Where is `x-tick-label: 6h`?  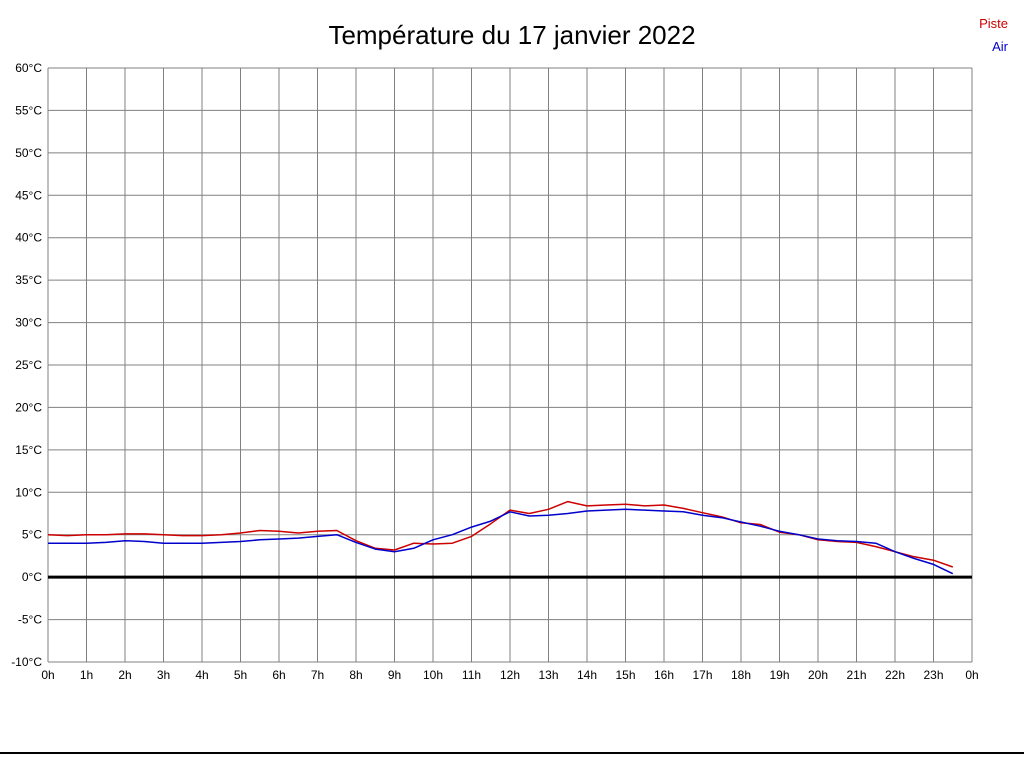 x-tick-label: 6h is located at coordinates (278, 675).